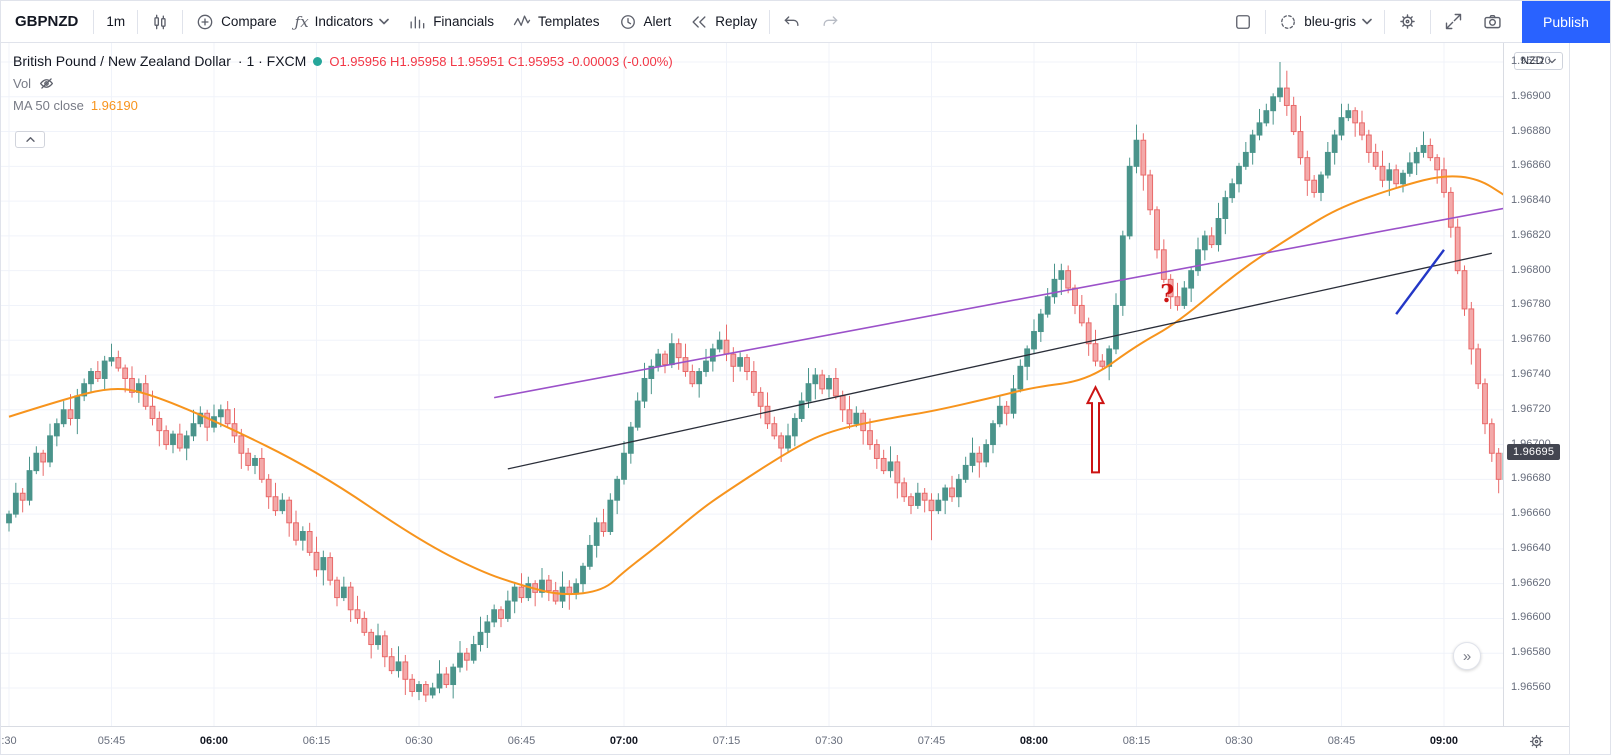 The image size is (1611, 755). What do you see at coordinates (1531, 130) in the screenshot?
I see `price-label: 1.96880` at bounding box center [1531, 130].